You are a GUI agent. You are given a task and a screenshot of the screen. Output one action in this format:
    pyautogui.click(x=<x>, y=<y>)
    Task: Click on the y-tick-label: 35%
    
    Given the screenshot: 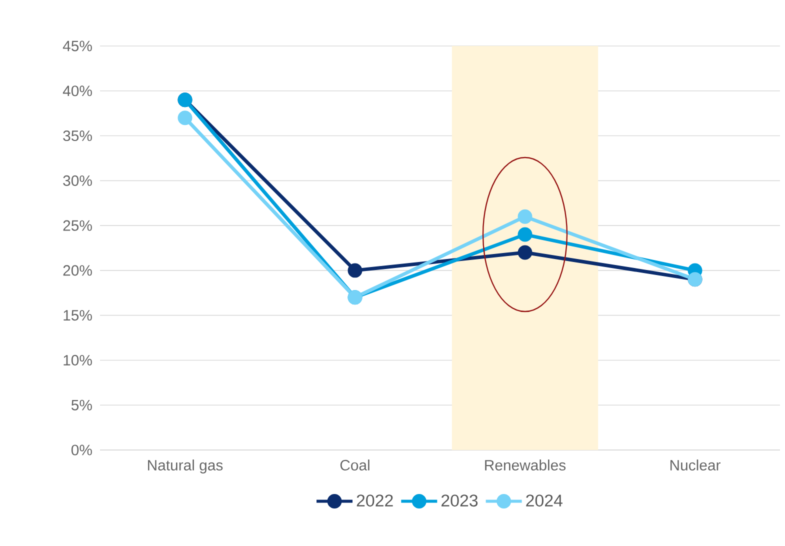 What is the action you would take?
    pyautogui.click(x=77, y=136)
    